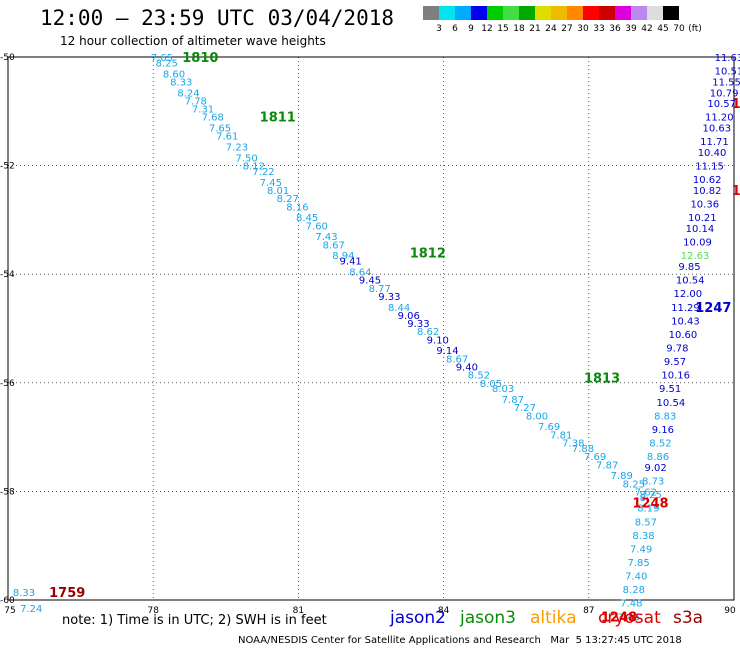  What do you see at coordinates (9, 611) in the screenshot?
I see `longitude-tick-label: 75` at bounding box center [9, 611].